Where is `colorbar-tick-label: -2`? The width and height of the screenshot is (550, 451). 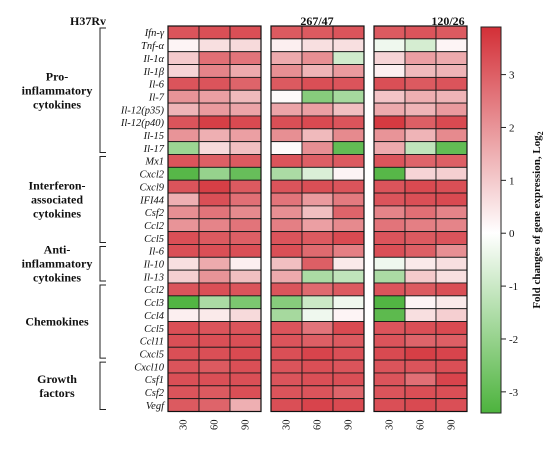 colorbar-tick-label: -2 is located at coordinates (513, 340).